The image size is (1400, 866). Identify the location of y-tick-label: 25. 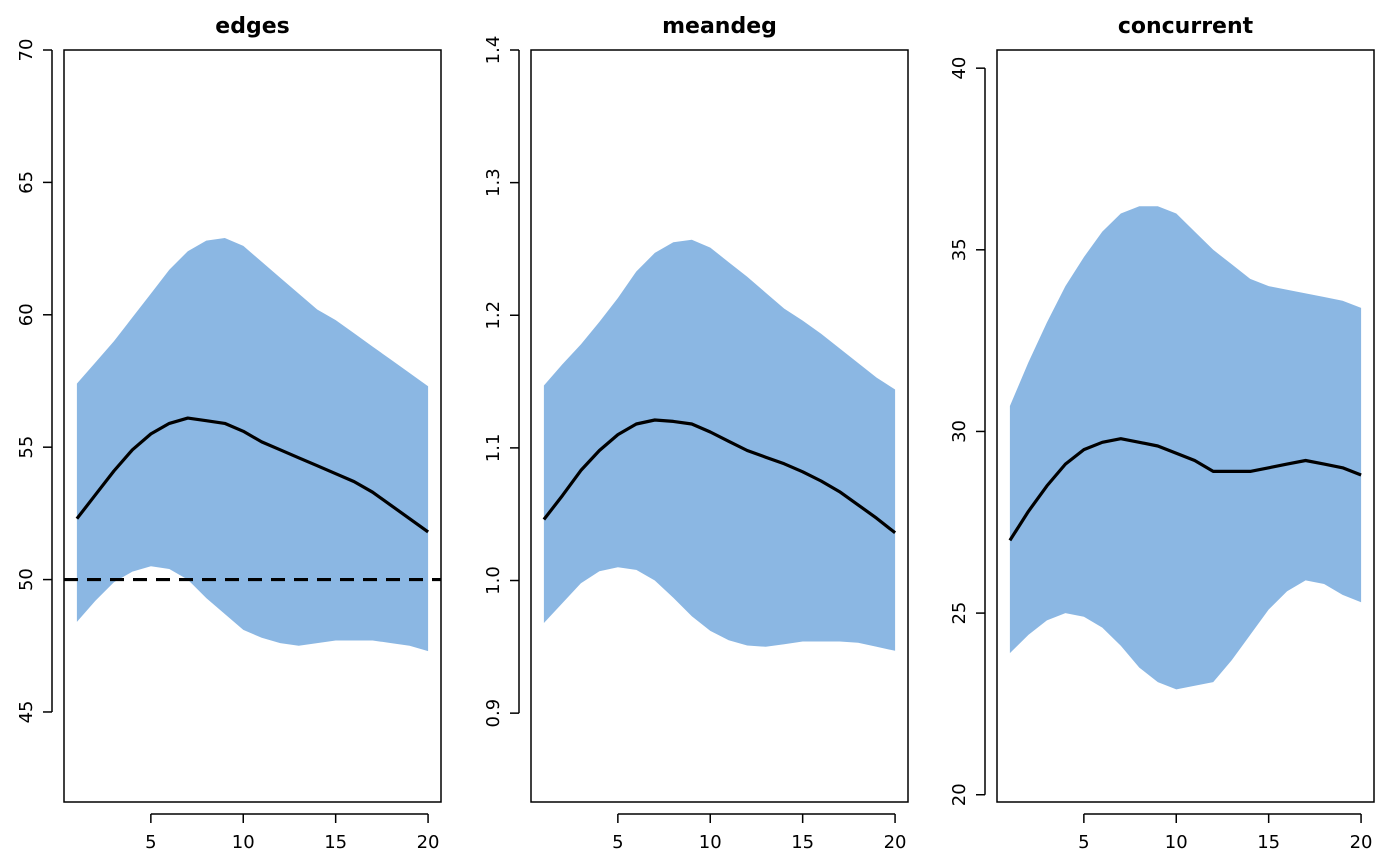
(959, 613).